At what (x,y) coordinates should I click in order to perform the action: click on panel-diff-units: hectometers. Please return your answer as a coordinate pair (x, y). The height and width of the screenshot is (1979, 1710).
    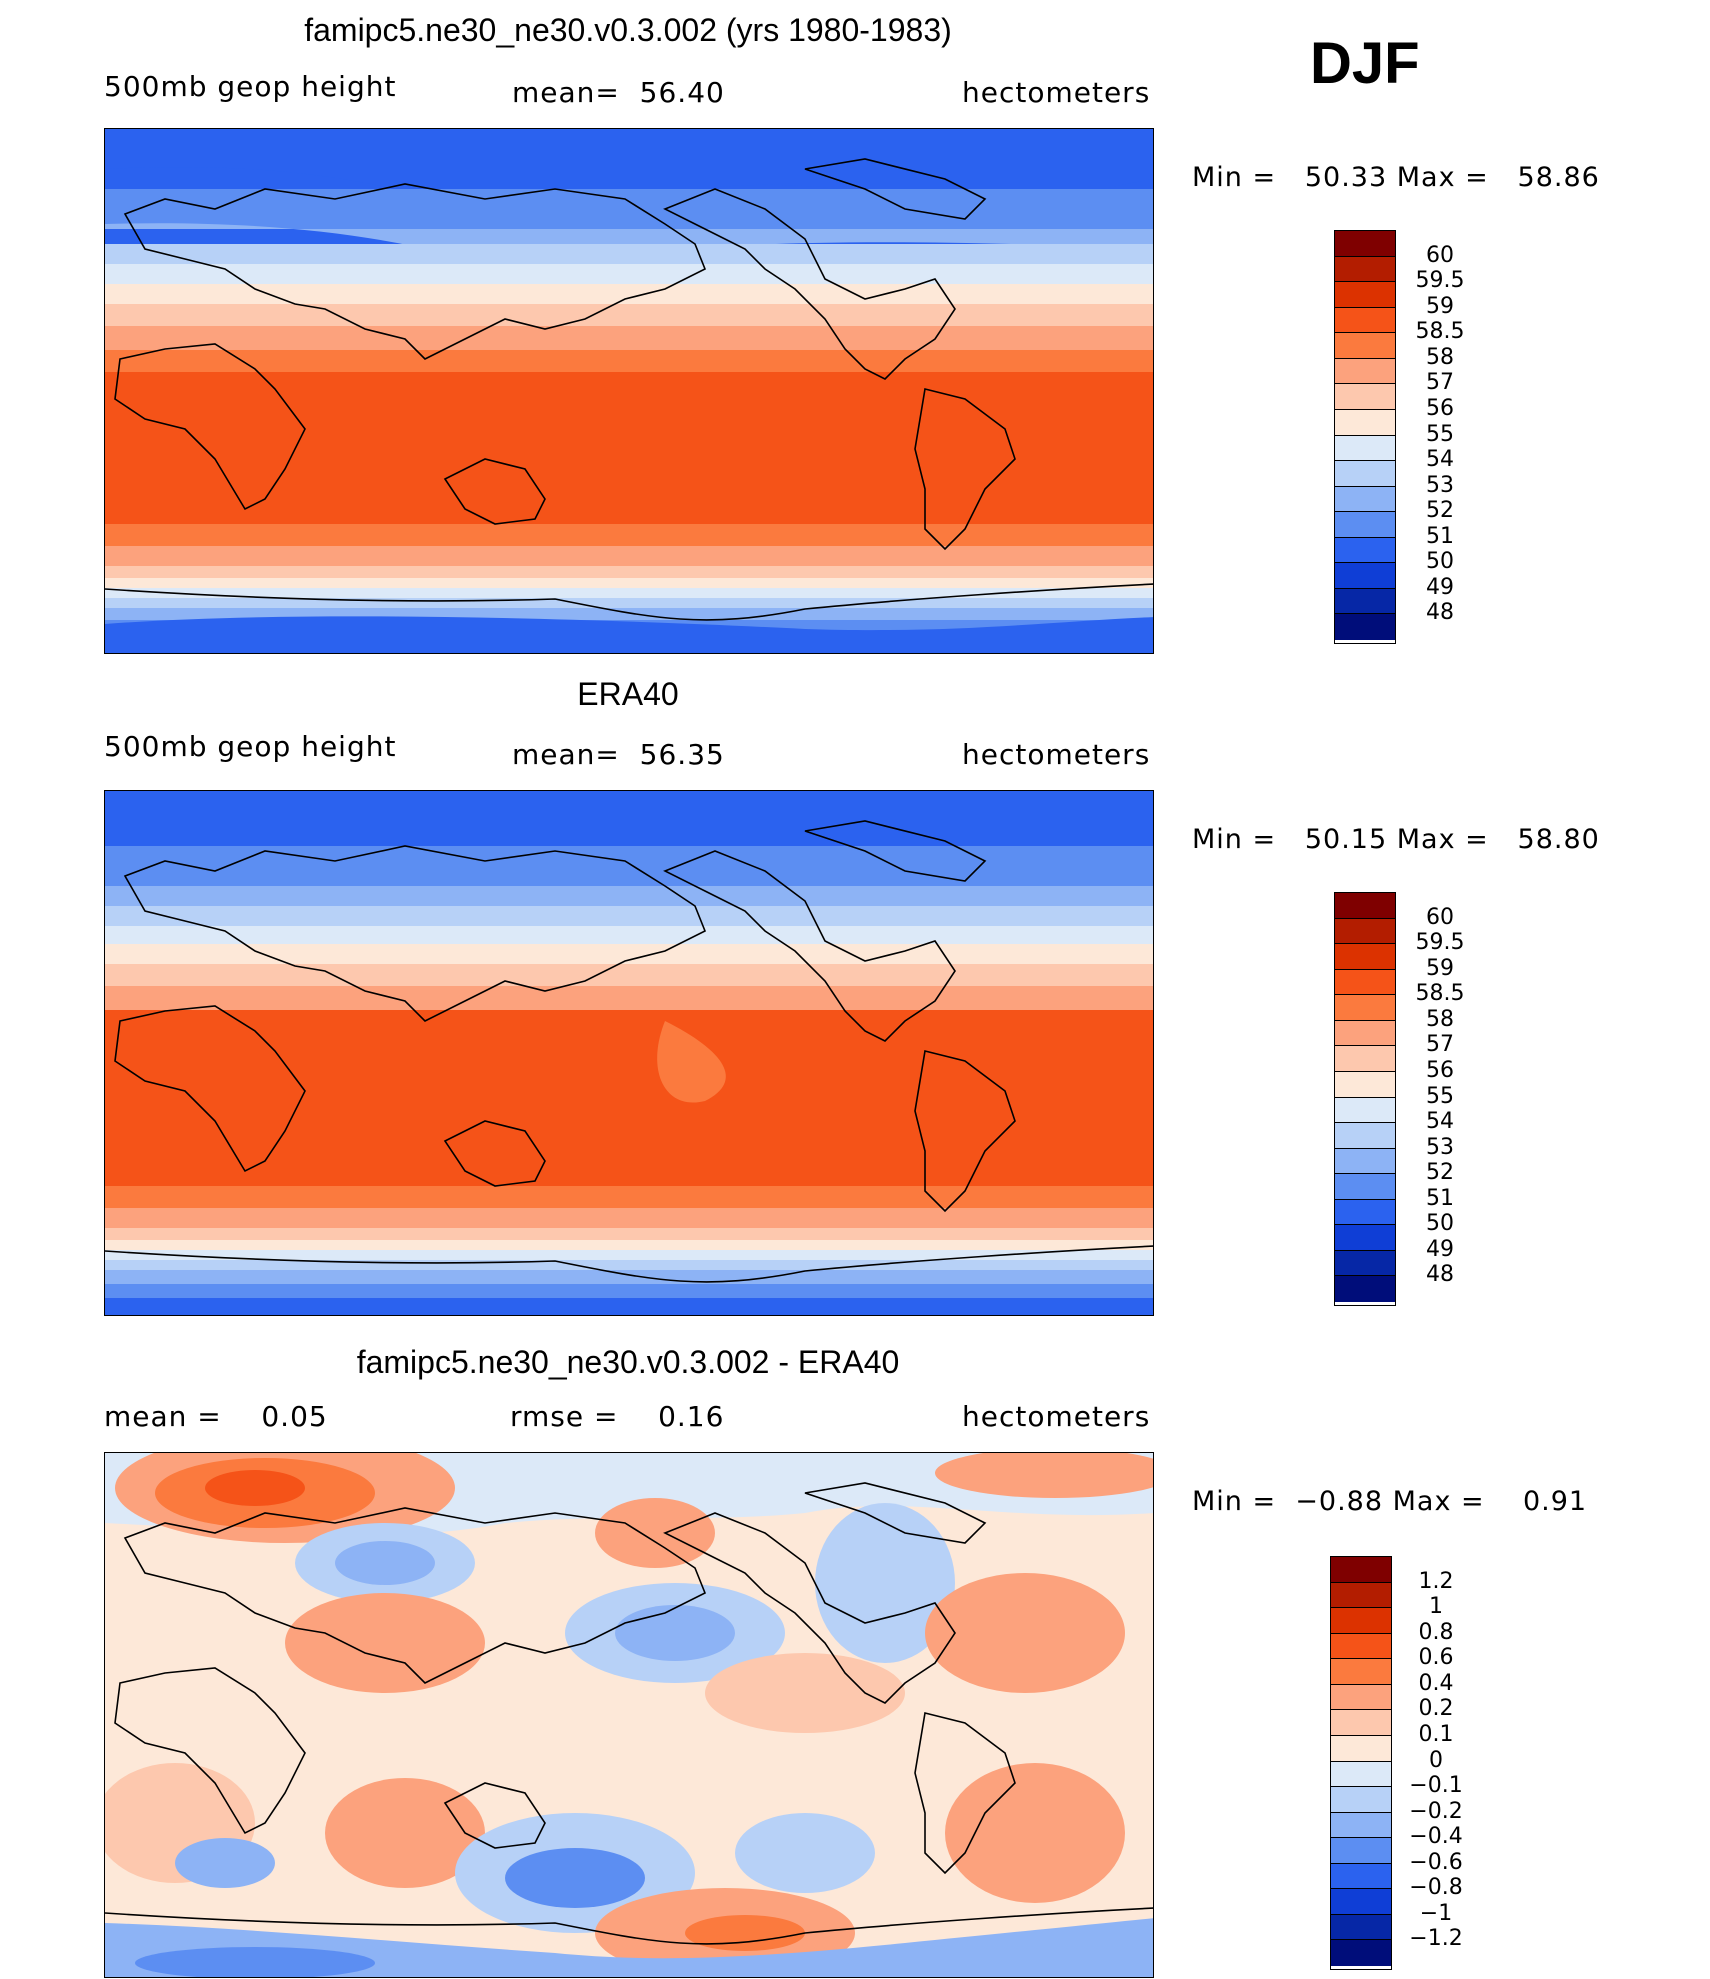
    Looking at the image, I should click on (1056, 1416).